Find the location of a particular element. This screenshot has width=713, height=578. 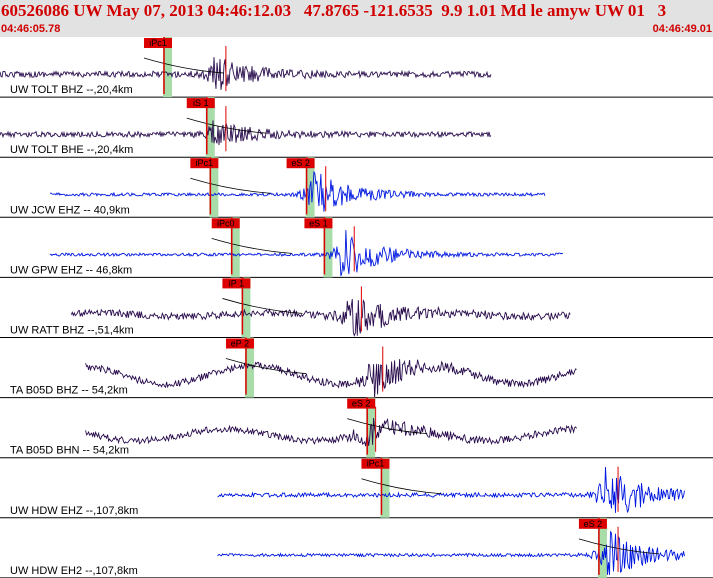

trace-row: eS 2 TA B05D BHN -- 54,2km is located at coordinates (356, 428).